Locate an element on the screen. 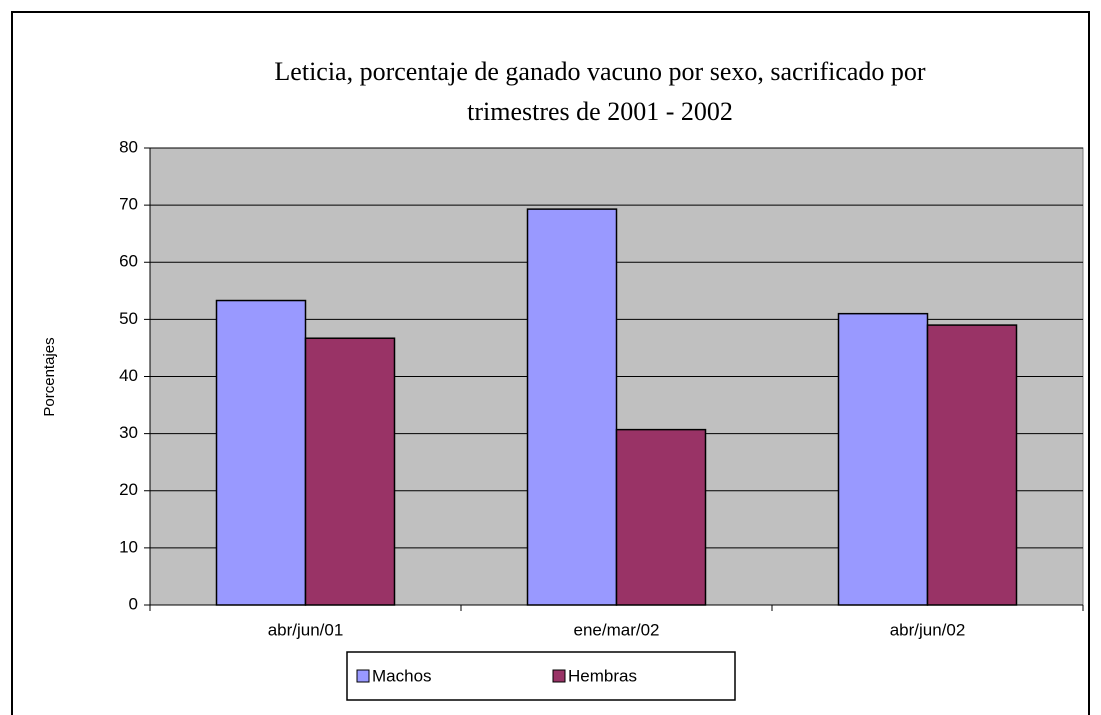  legend-box is located at coordinates (541, 676).